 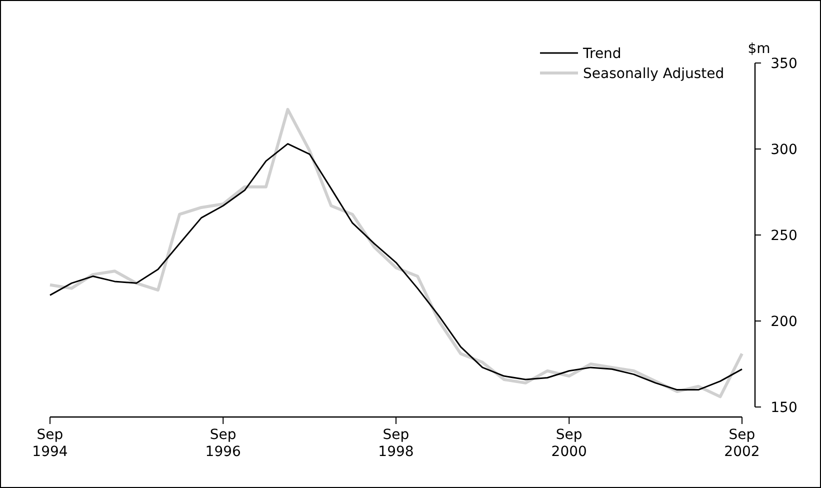 I want to click on x-tick-label: Sep 2000, so click(x=569, y=443).